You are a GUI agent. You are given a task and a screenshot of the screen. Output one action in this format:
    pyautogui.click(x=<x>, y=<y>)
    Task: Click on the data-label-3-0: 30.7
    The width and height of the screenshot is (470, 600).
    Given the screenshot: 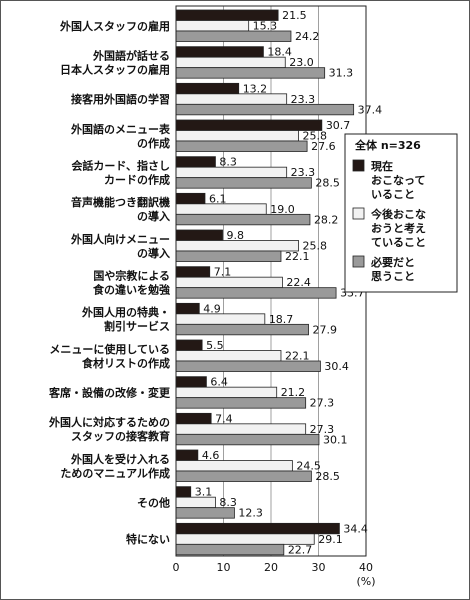 What is the action you would take?
    pyautogui.click(x=338, y=125)
    